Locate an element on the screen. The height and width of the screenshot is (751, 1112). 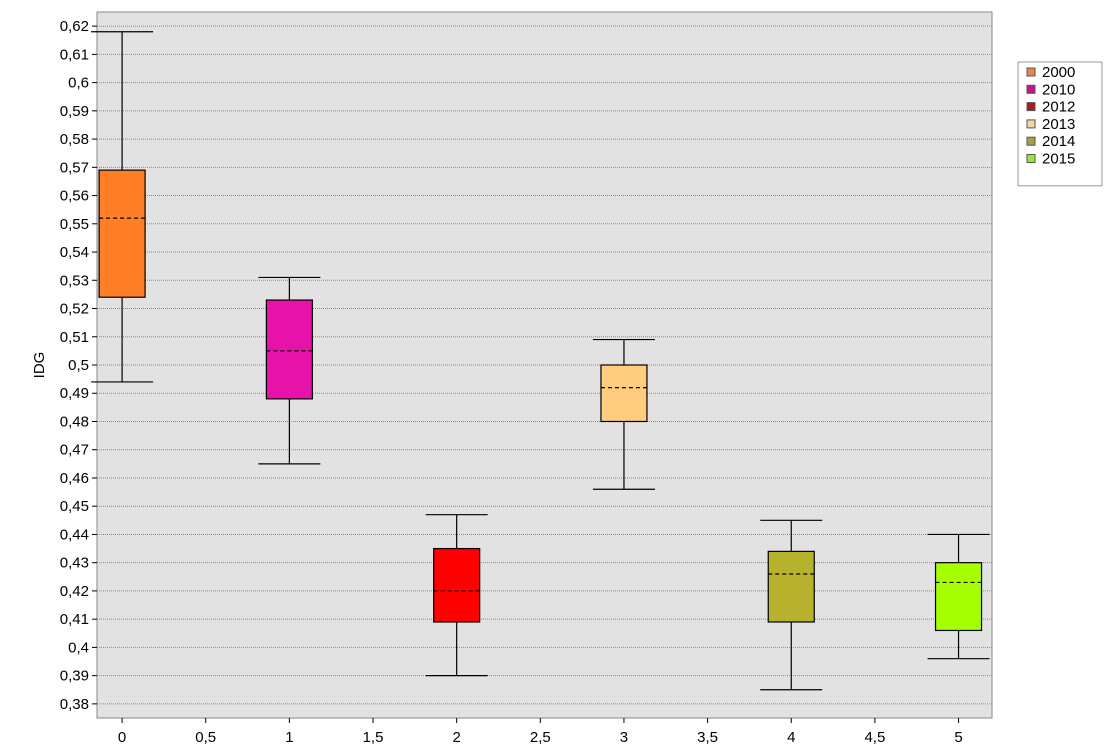
y-tick-label: 0,46 is located at coordinates (74, 478).